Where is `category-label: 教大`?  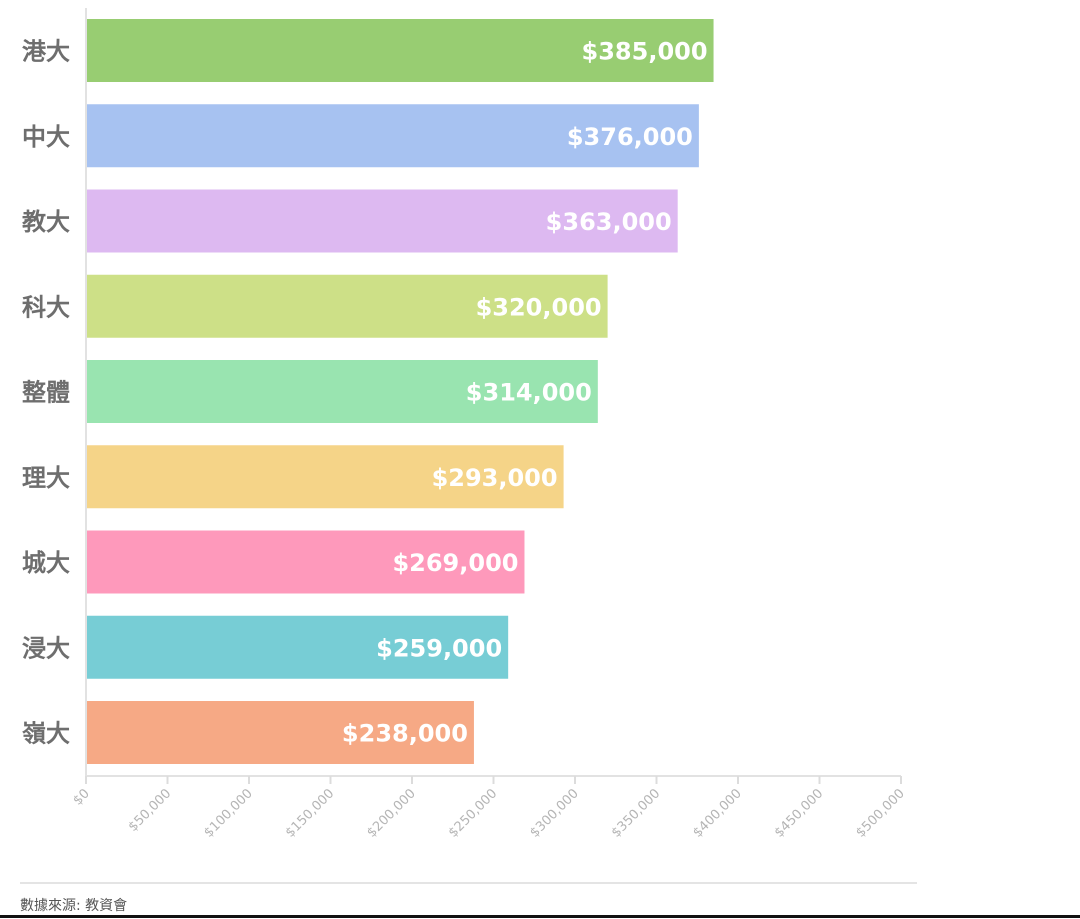
category-label: 教大 is located at coordinates (46, 222).